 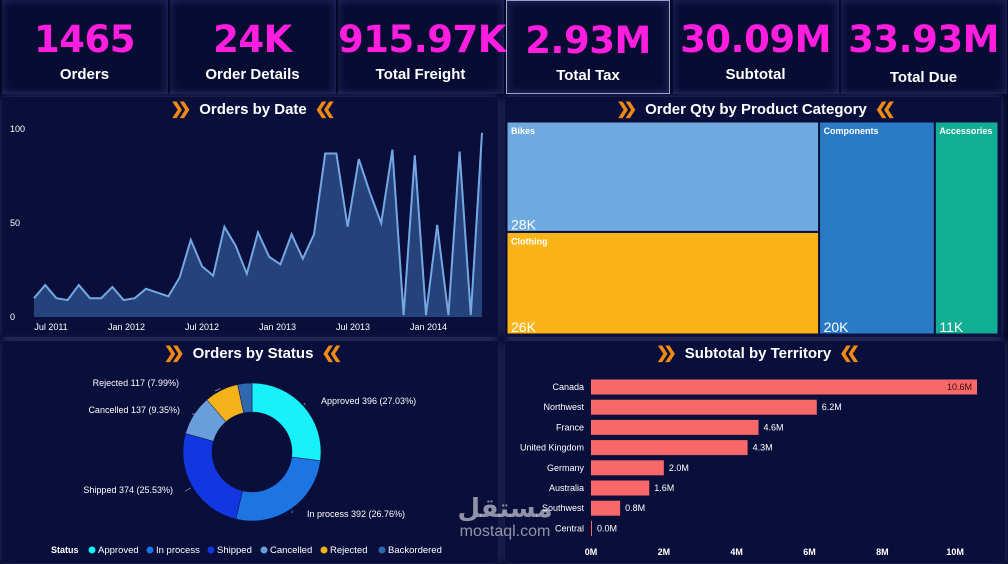 I want to click on tile-category-label: Accessories, so click(x=965, y=131).